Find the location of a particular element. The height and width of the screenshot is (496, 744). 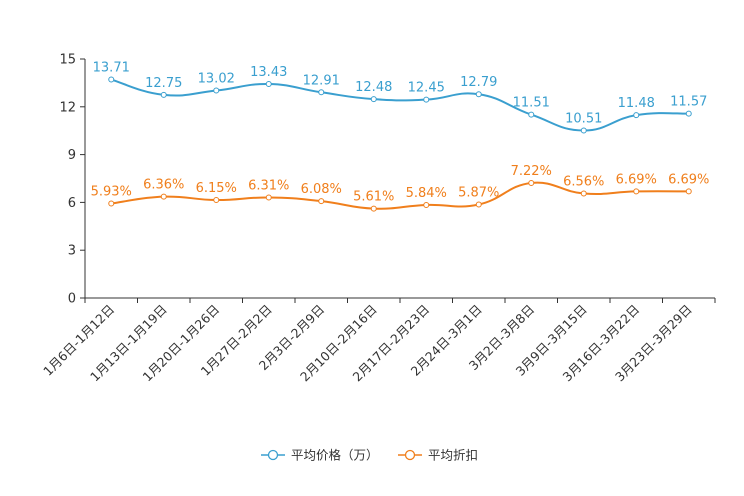

y-tick-label: 6 is located at coordinates (72, 203).